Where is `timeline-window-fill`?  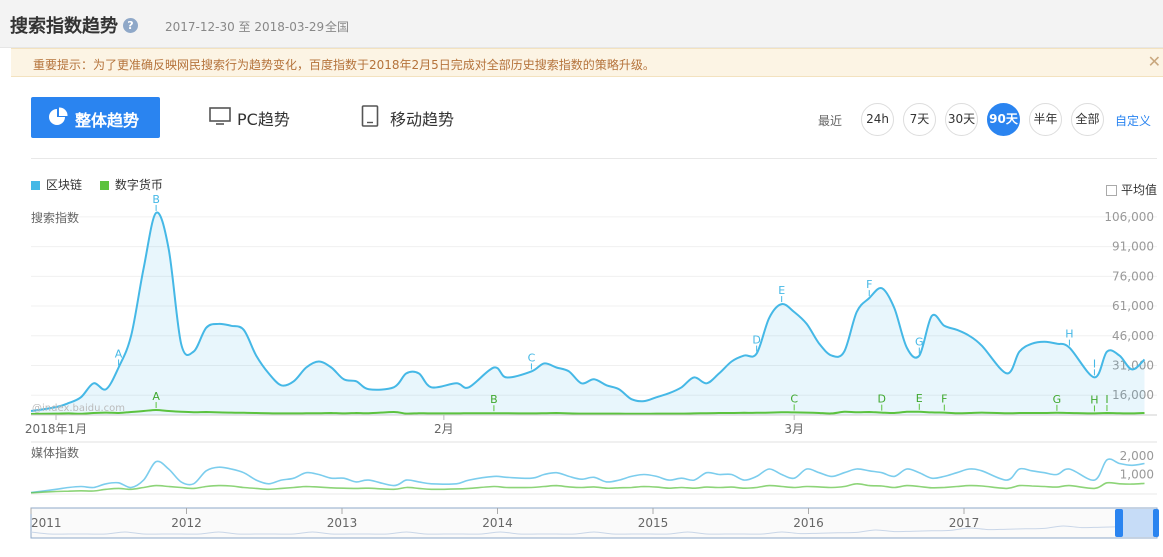 timeline-window-fill is located at coordinates (1138, 523).